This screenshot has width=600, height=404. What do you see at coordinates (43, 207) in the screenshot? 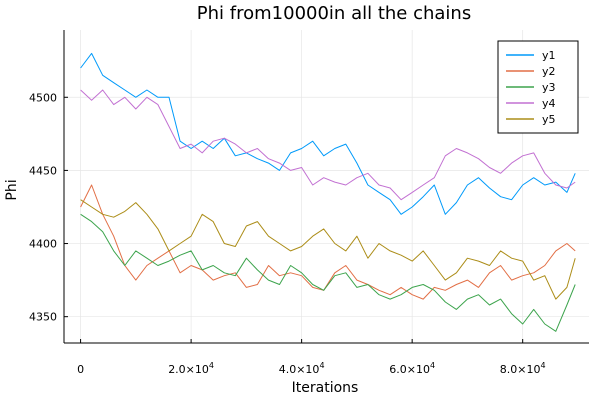
I see `y-tick-labels: 4350 4400 4450 4500` at bounding box center [43, 207].